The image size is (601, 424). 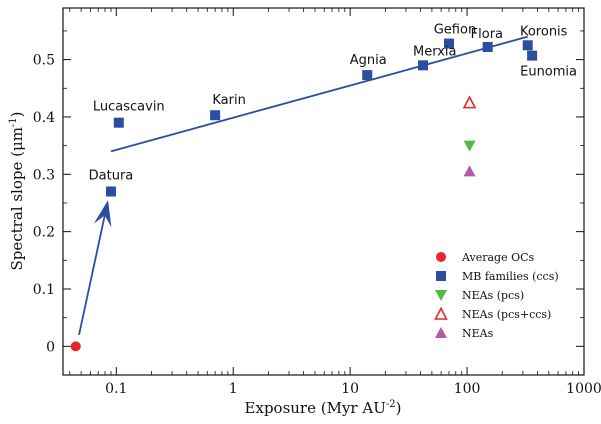 I want to click on x-tick-label: 1000, so click(x=583, y=389).